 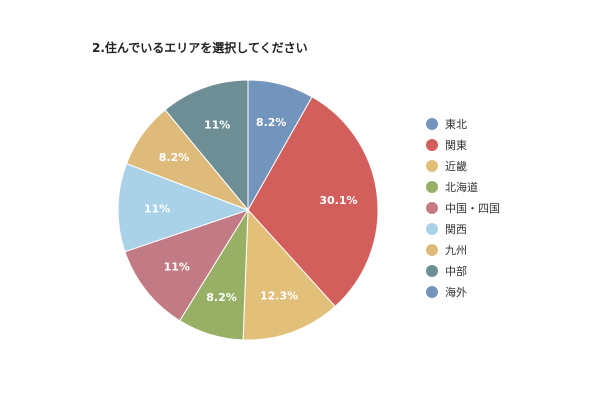 I want to click on legend-label-1: 東北, so click(x=456, y=124).